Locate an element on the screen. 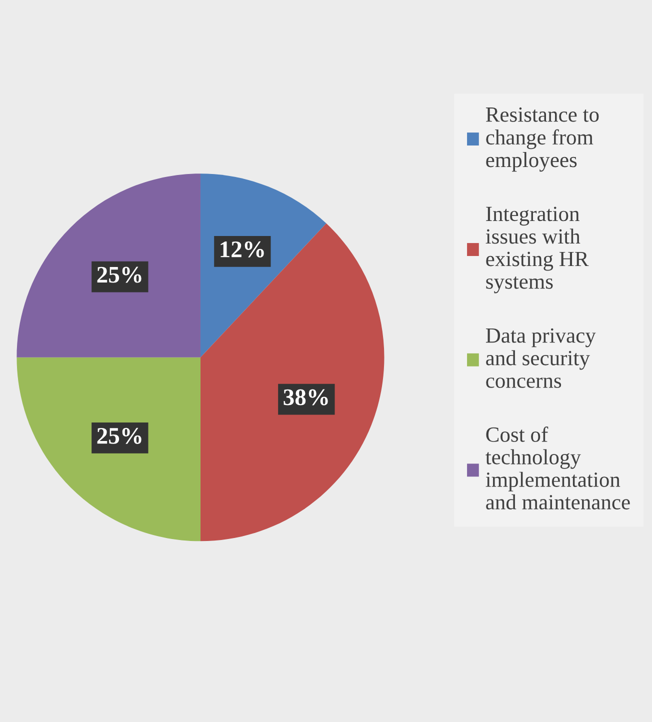  legend-label: Resistance to change from employees is located at coordinates (542, 139).